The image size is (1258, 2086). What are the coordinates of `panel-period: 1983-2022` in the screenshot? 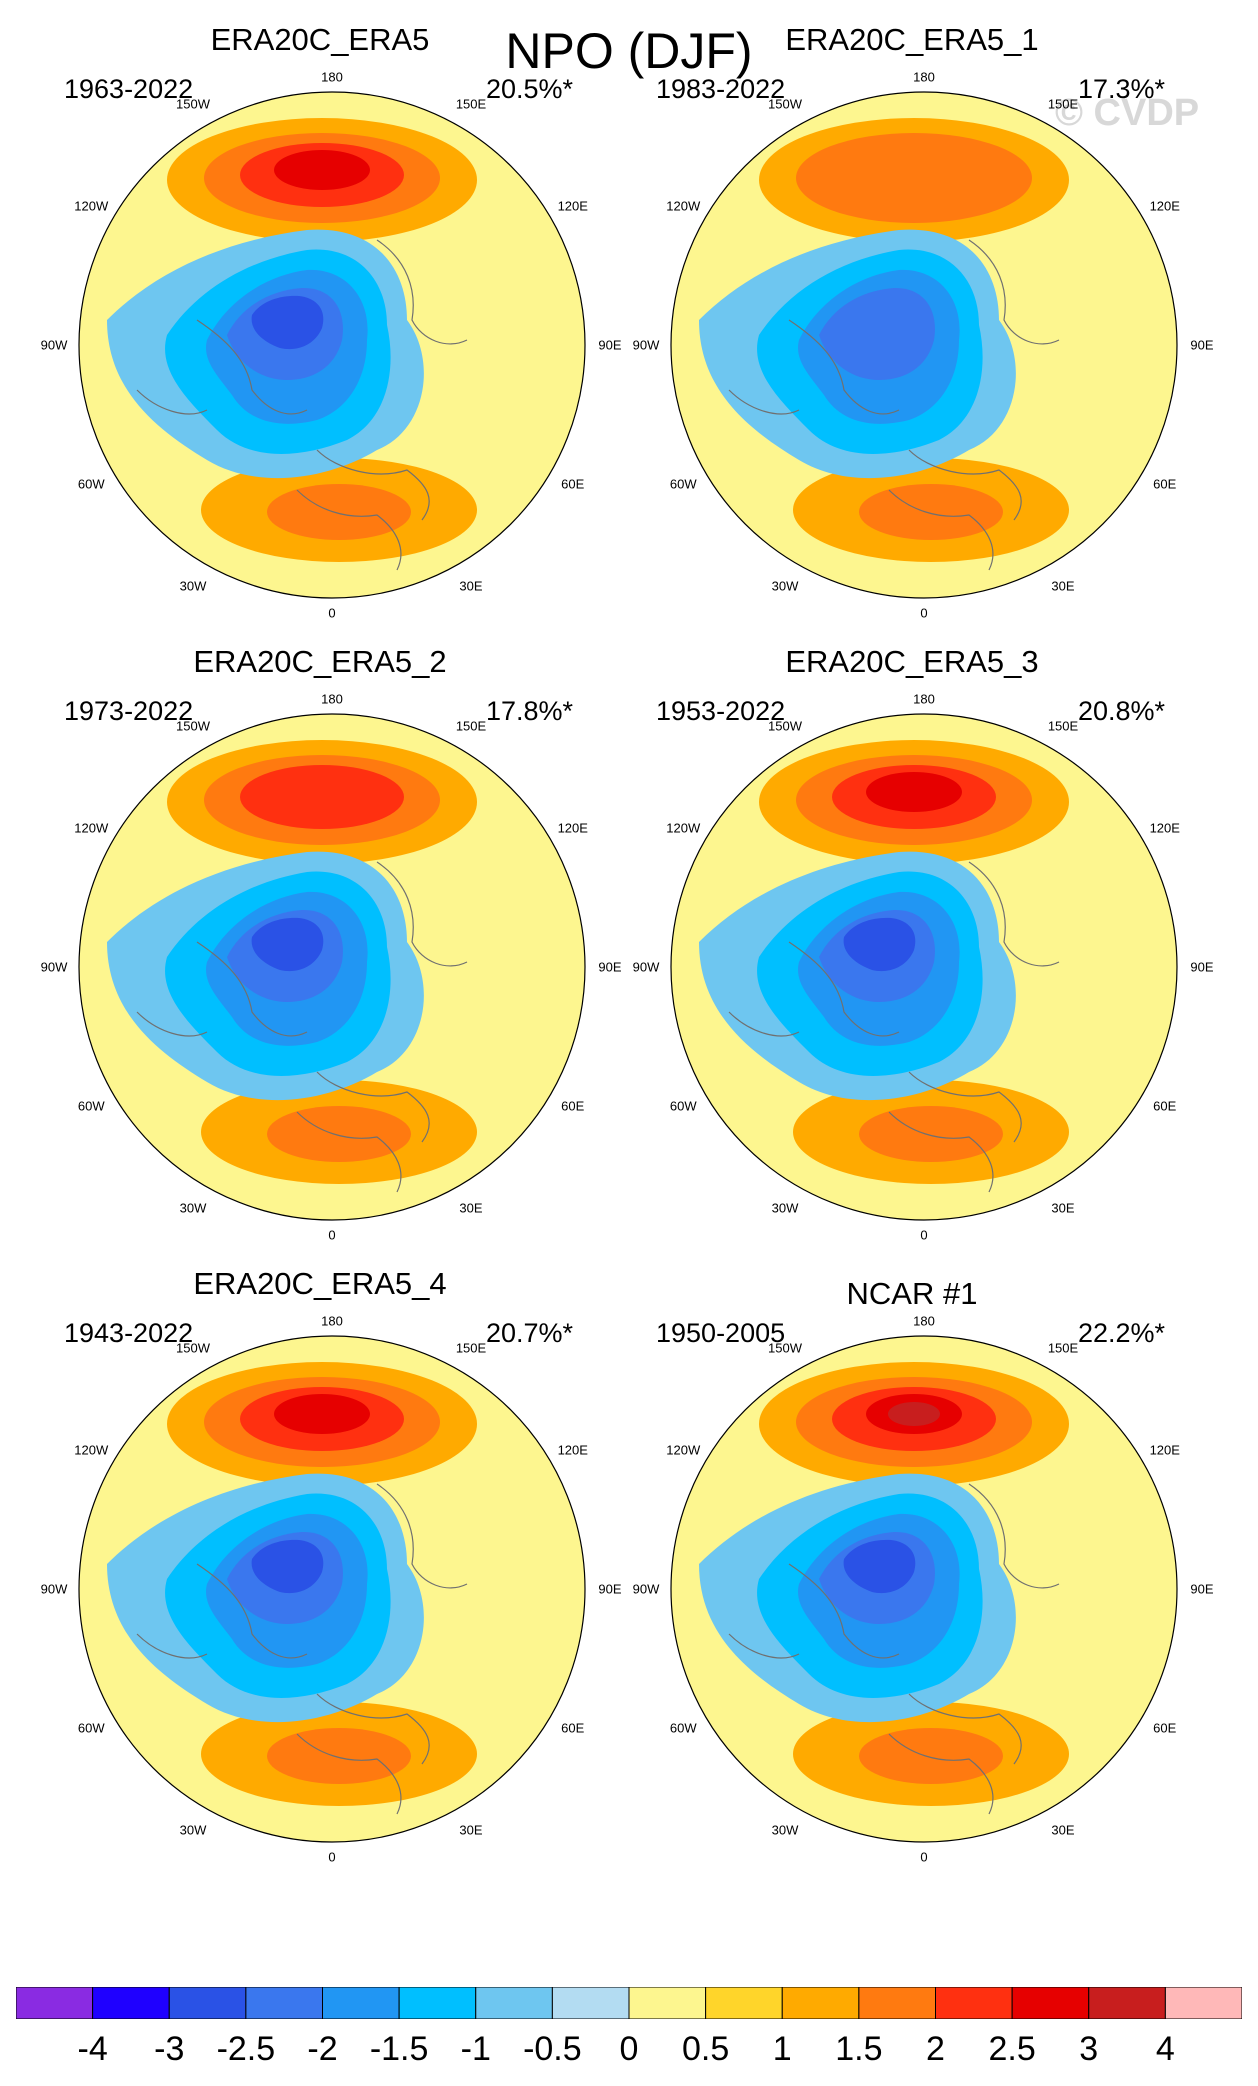 It's located at (721, 89).